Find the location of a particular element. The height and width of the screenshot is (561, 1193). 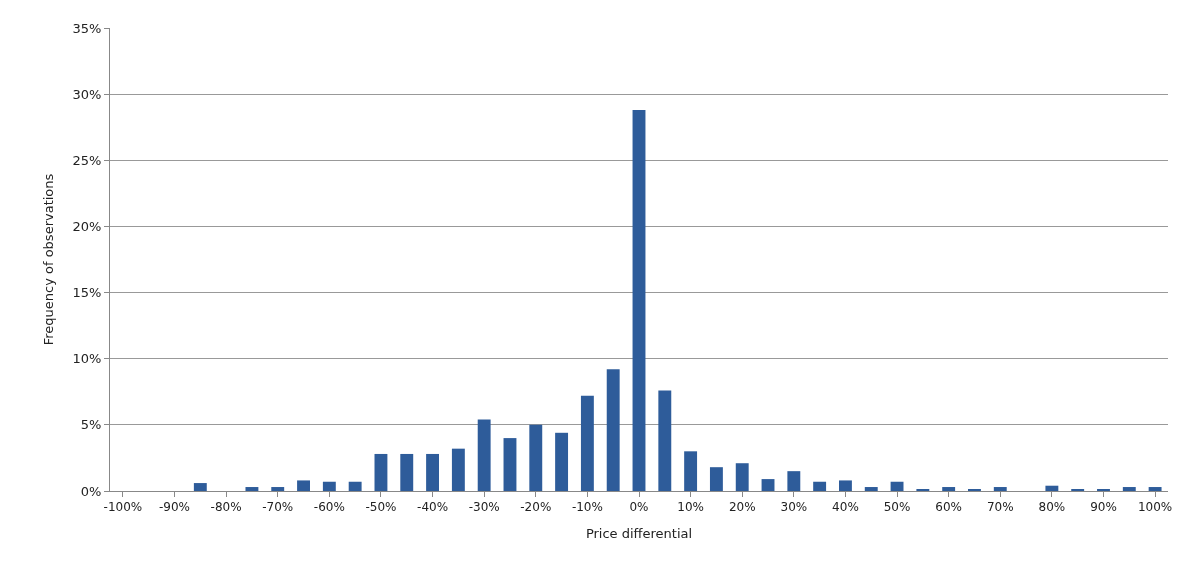

x-axis-title: Price differential is located at coordinates (639, 533).